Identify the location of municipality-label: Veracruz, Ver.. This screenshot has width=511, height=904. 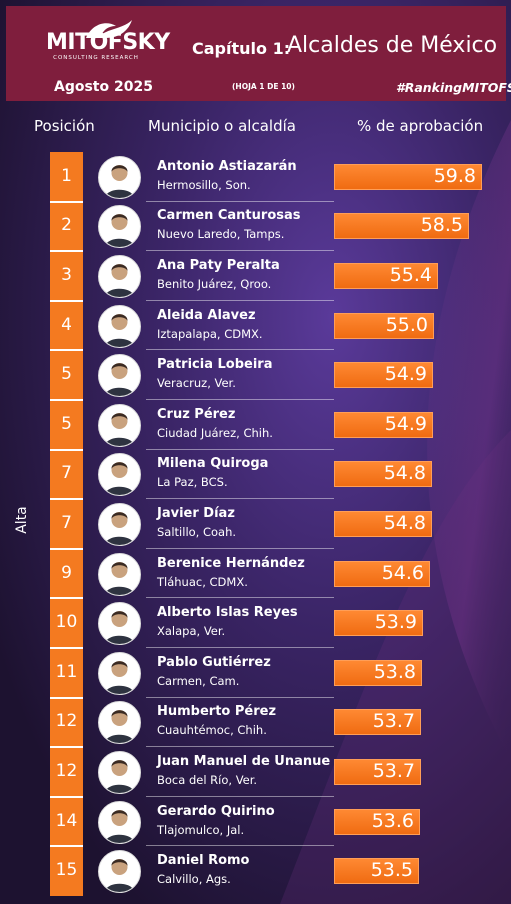
(196, 383).